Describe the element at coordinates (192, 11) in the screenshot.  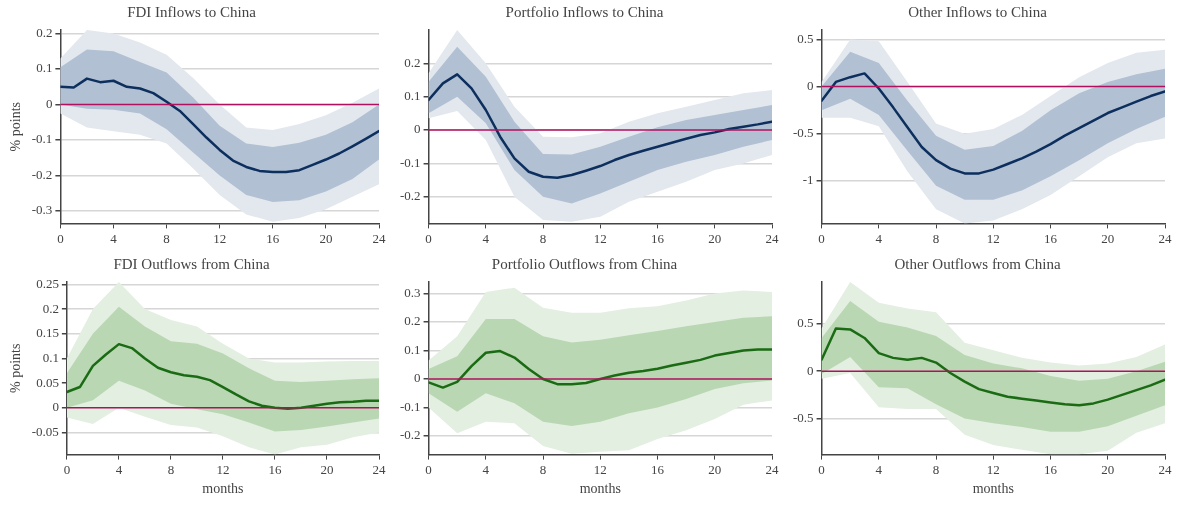
I see `chart-title: FDI Inflows to China` at that location.